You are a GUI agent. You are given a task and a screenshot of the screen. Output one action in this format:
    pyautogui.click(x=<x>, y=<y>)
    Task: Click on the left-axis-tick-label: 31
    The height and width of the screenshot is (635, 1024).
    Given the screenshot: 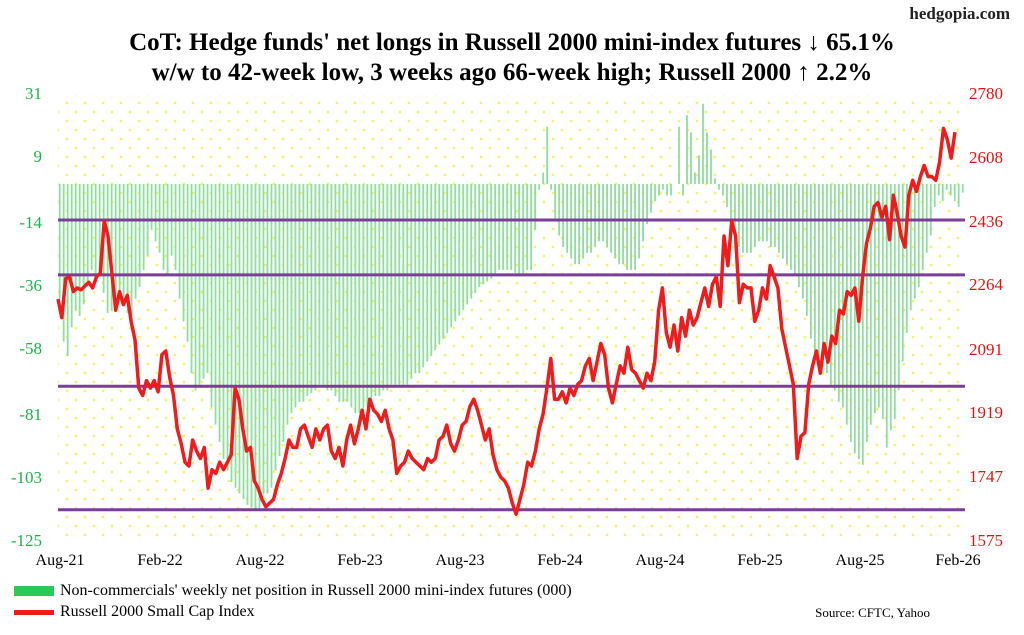 What is the action you would take?
    pyautogui.click(x=33, y=93)
    